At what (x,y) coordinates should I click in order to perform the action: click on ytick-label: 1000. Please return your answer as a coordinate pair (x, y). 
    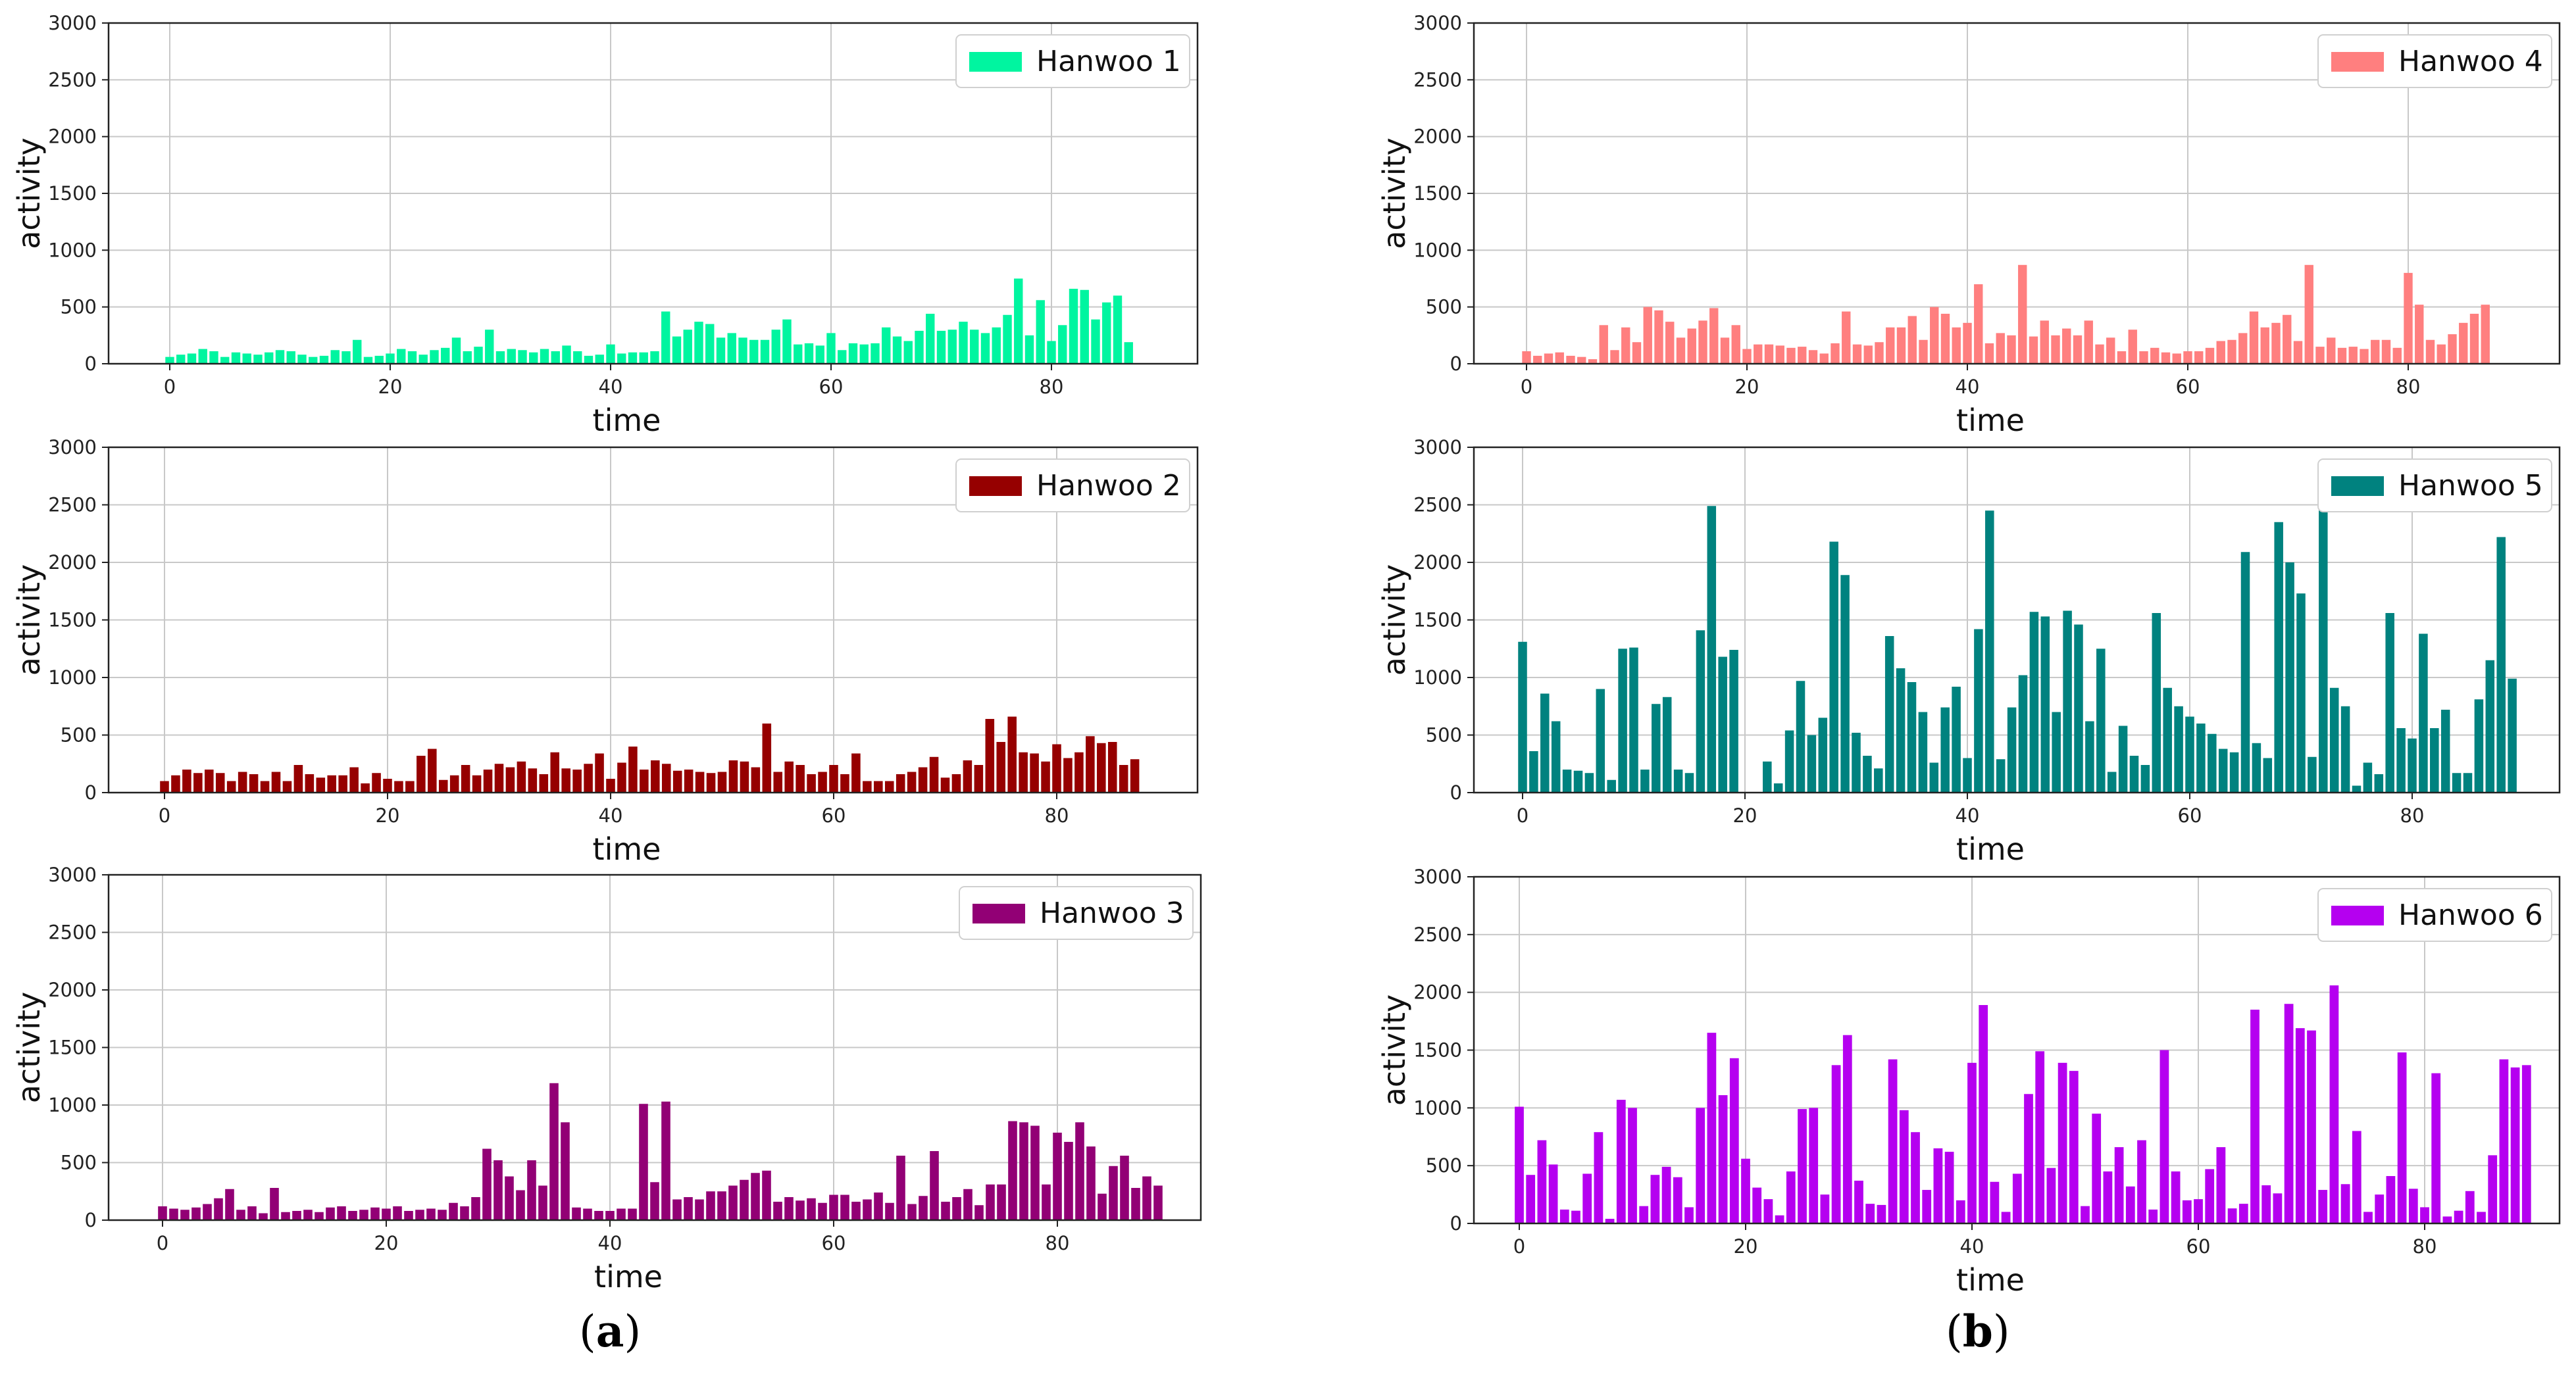
    Looking at the image, I should click on (72, 1105).